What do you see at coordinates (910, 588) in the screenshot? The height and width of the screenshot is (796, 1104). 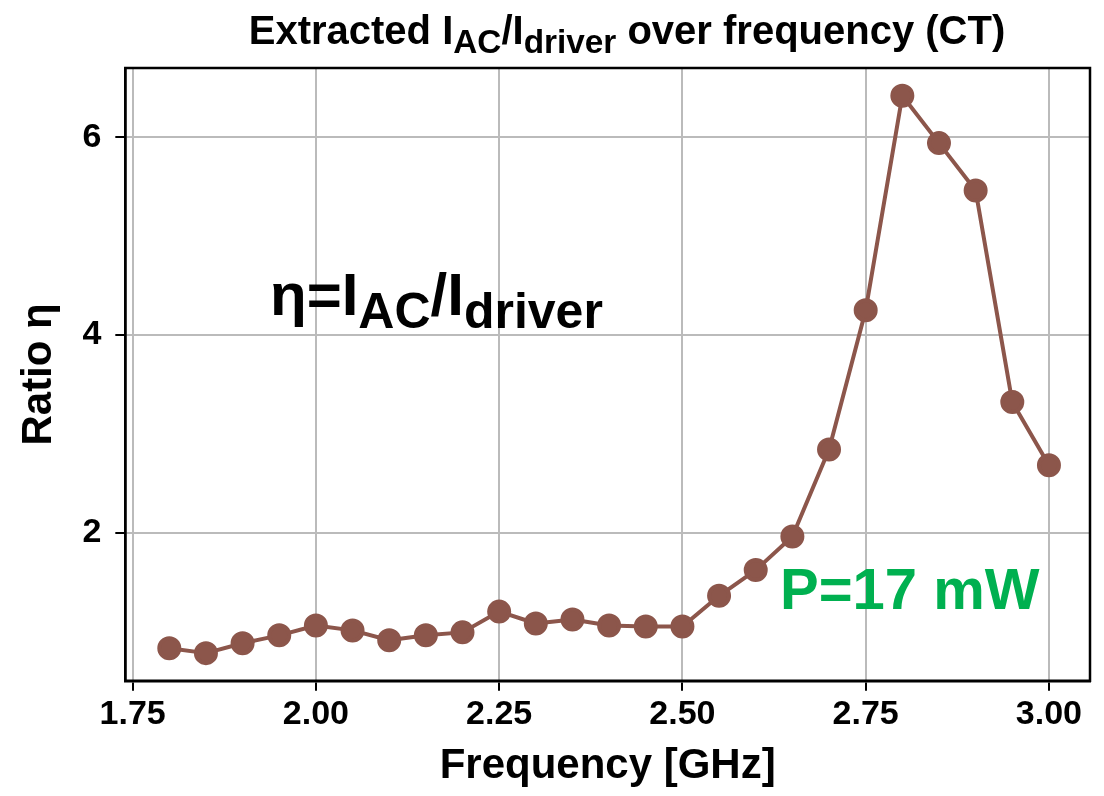 I see `annotation: P=17 mW` at bounding box center [910, 588].